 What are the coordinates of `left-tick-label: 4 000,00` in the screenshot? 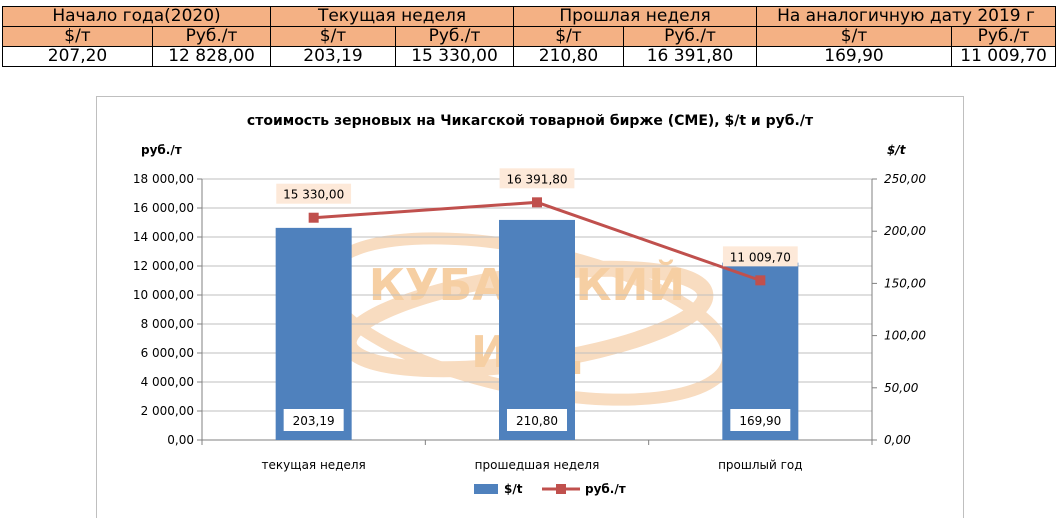 It's located at (167, 382).